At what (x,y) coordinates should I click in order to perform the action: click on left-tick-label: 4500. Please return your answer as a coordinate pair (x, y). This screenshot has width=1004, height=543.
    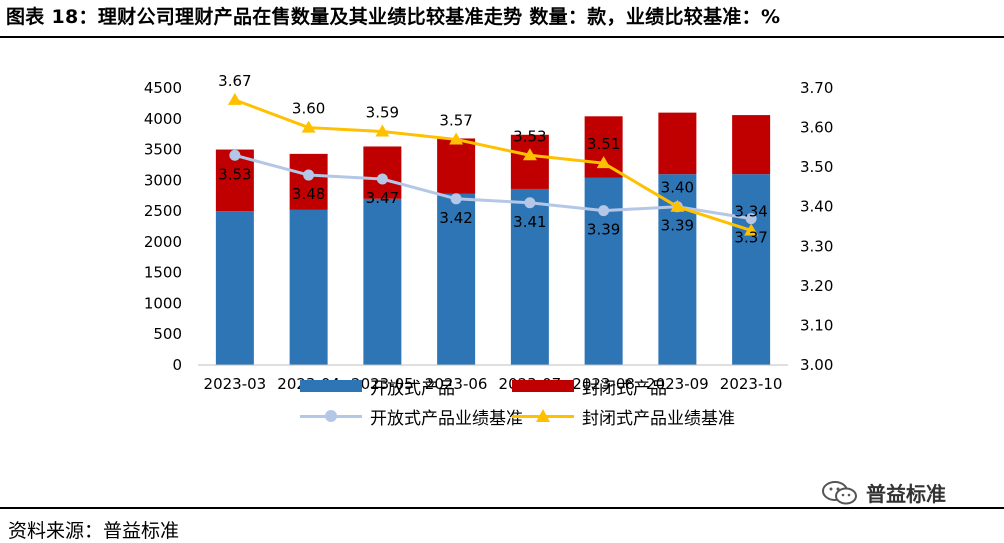
    Looking at the image, I should click on (163, 88).